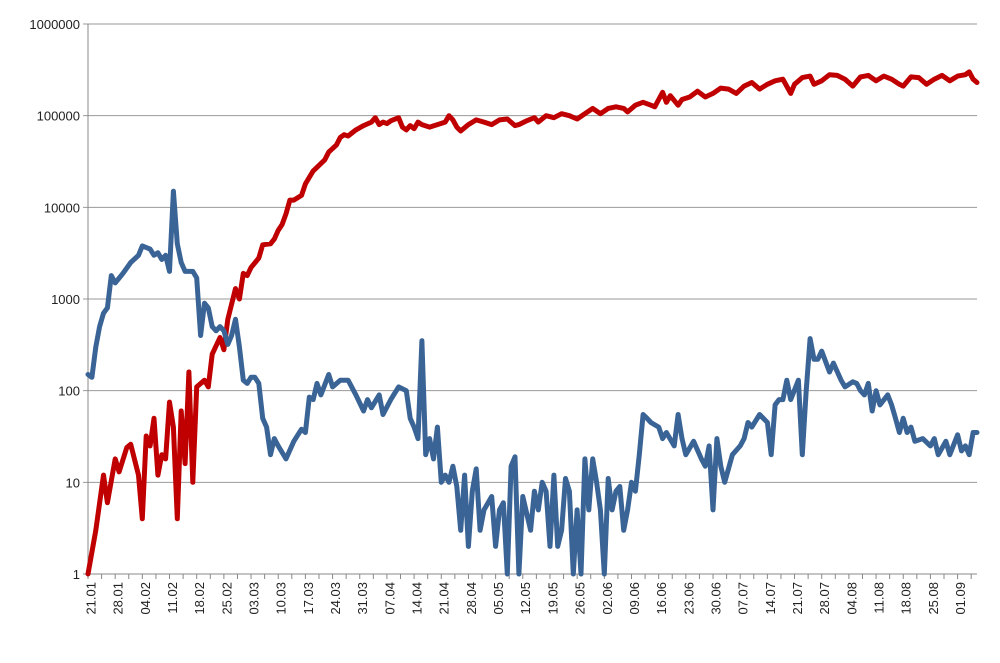 The width and height of the screenshot is (1000, 663). What do you see at coordinates (688, 598) in the screenshot?
I see `x-tick-label: 23.06` at bounding box center [688, 598].